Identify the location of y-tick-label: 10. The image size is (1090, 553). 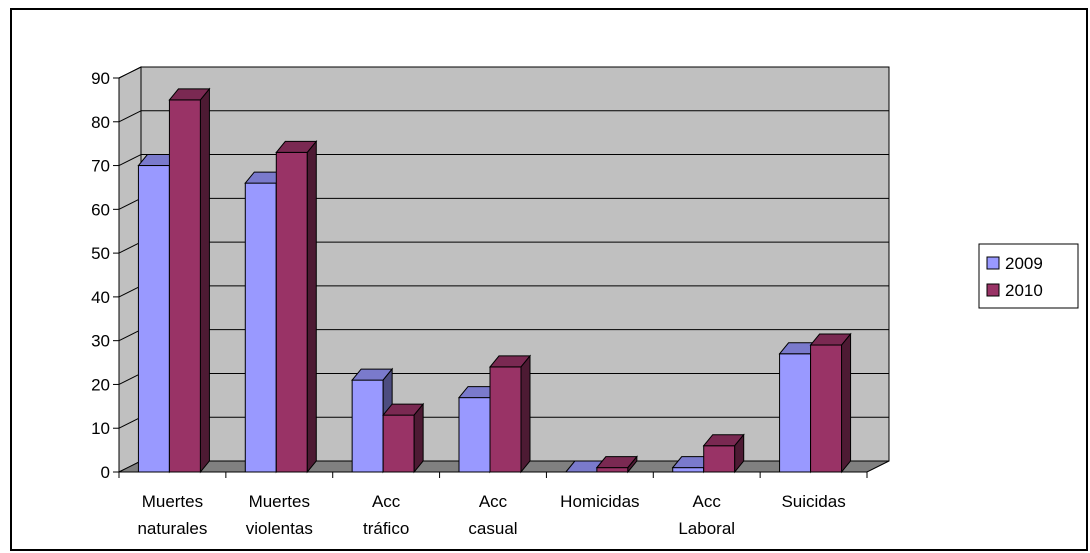
(100, 428).